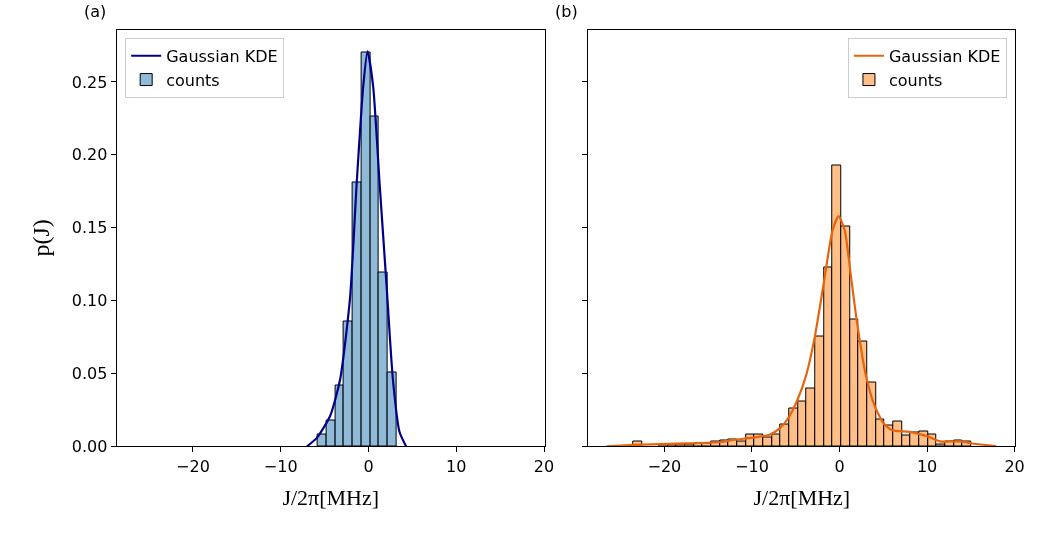 The width and height of the screenshot is (1041, 537). Describe the element at coordinates (40, 238) in the screenshot. I see `y-axis-title: p(J)` at that location.